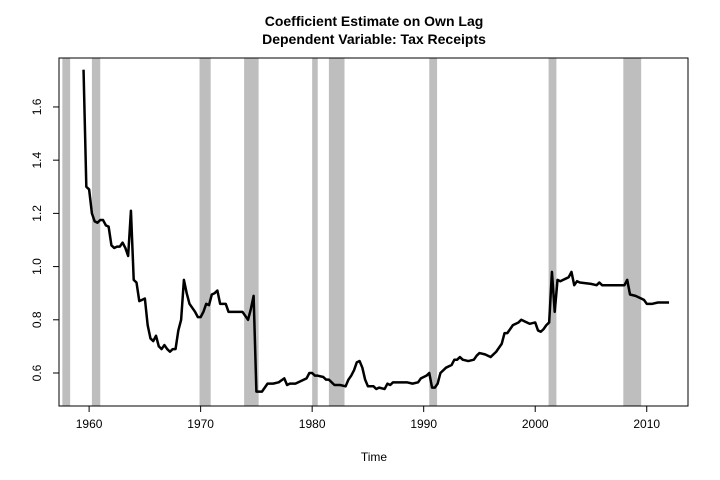  What do you see at coordinates (37, 319) in the screenshot?
I see `y-tick-label: 0.8` at bounding box center [37, 319].